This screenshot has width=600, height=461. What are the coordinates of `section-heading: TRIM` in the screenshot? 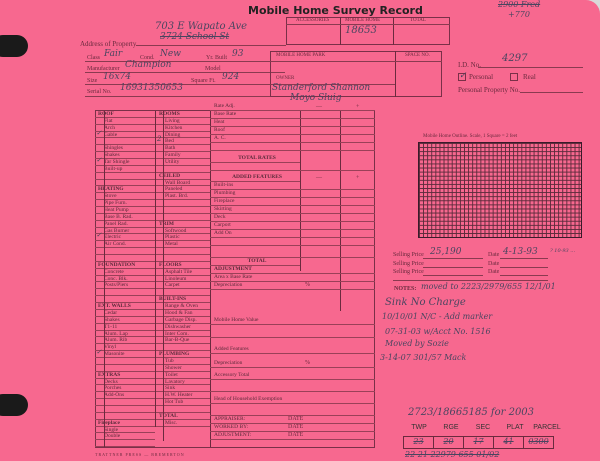 It's located at (183, 224).